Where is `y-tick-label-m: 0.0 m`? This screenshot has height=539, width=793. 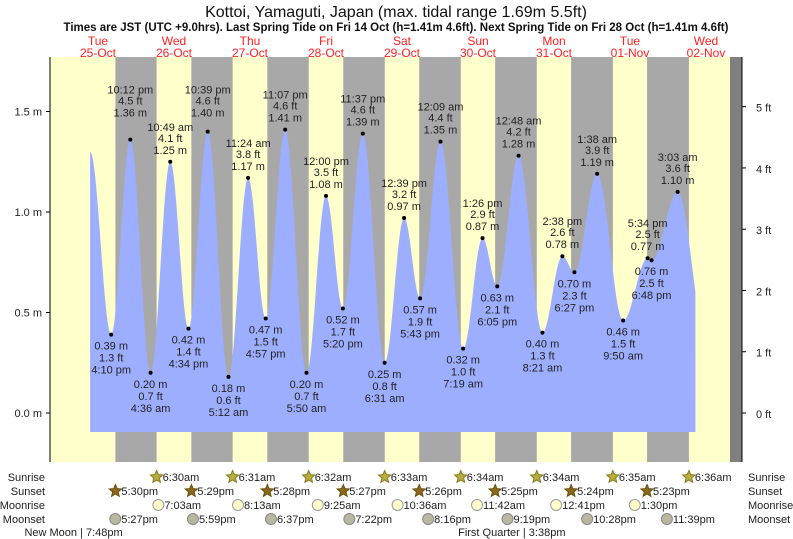
y-tick-label-m: 0.0 m is located at coordinates (28, 414).